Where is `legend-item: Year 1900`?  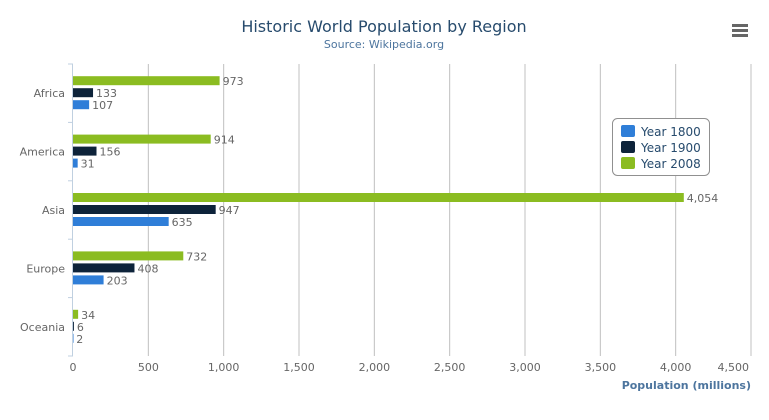 legend-item: Year 1900 is located at coordinates (661, 148).